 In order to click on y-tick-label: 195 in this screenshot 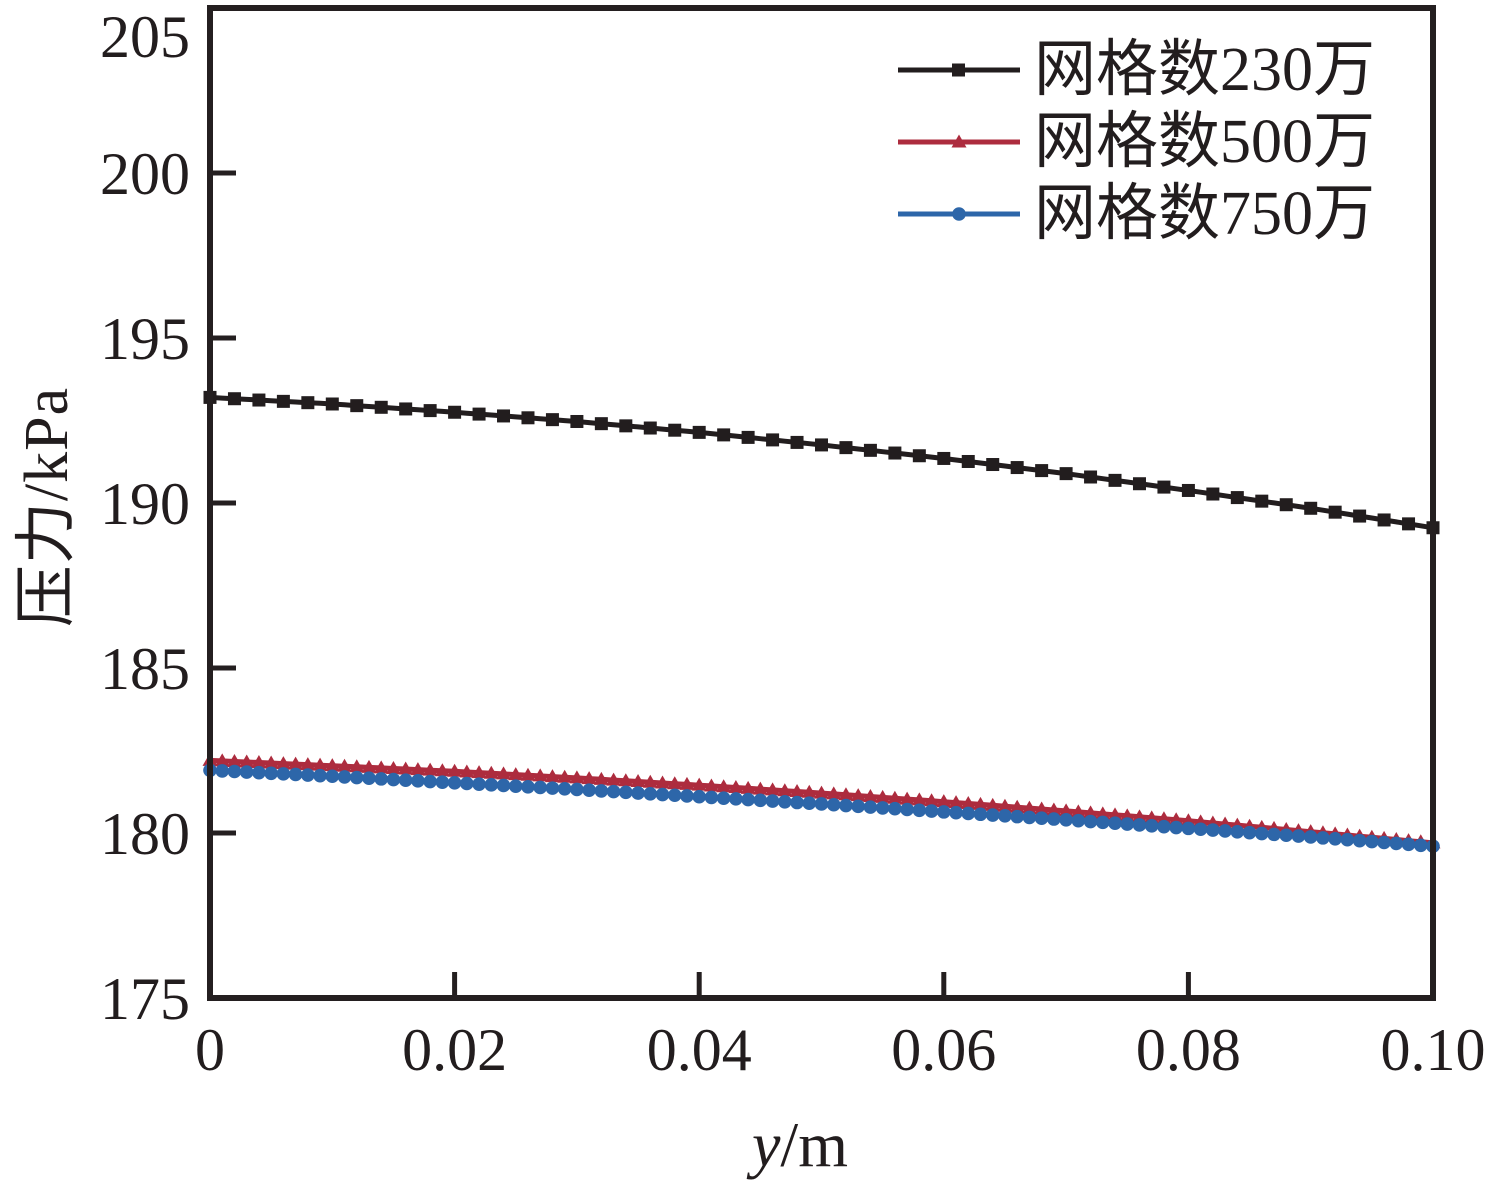, I will do `click(145, 339)`.